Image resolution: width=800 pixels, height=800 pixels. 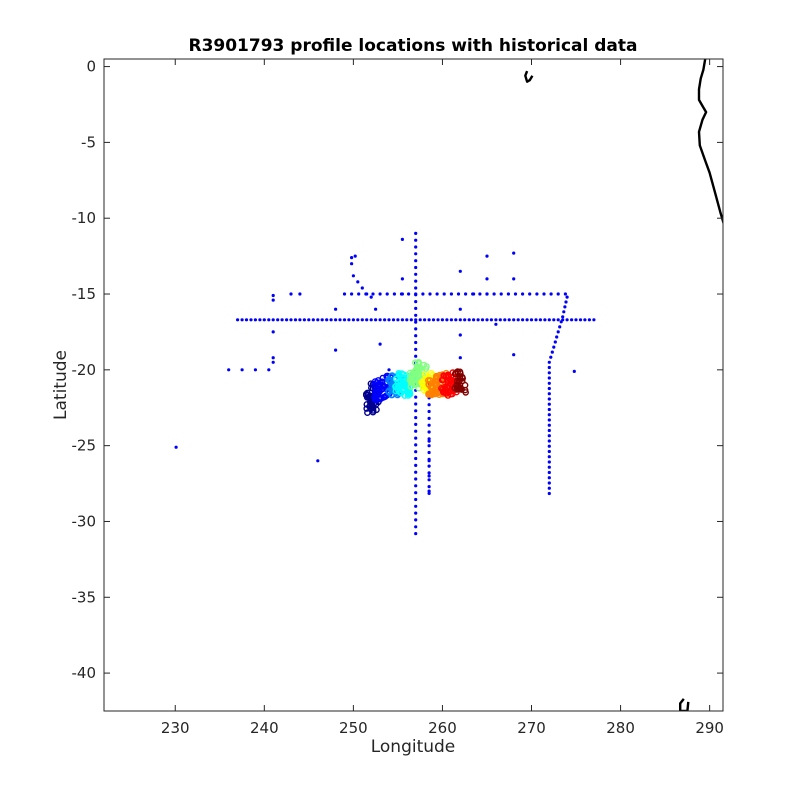 I want to click on coastline-galapagos, so click(x=529, y=76).